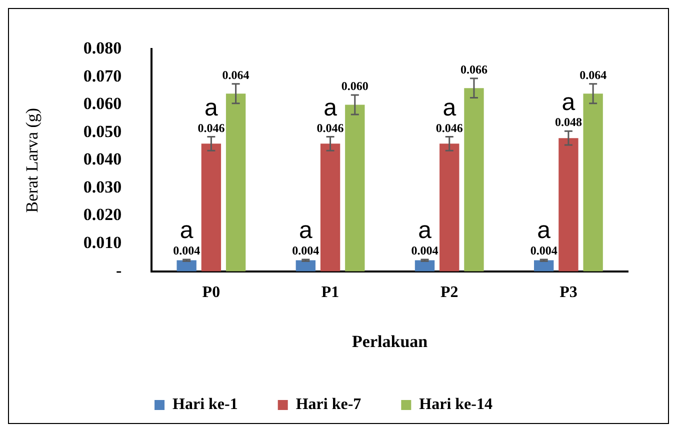  I want to click on y-axis-title: Berat Larva (g), so click(32, 160).